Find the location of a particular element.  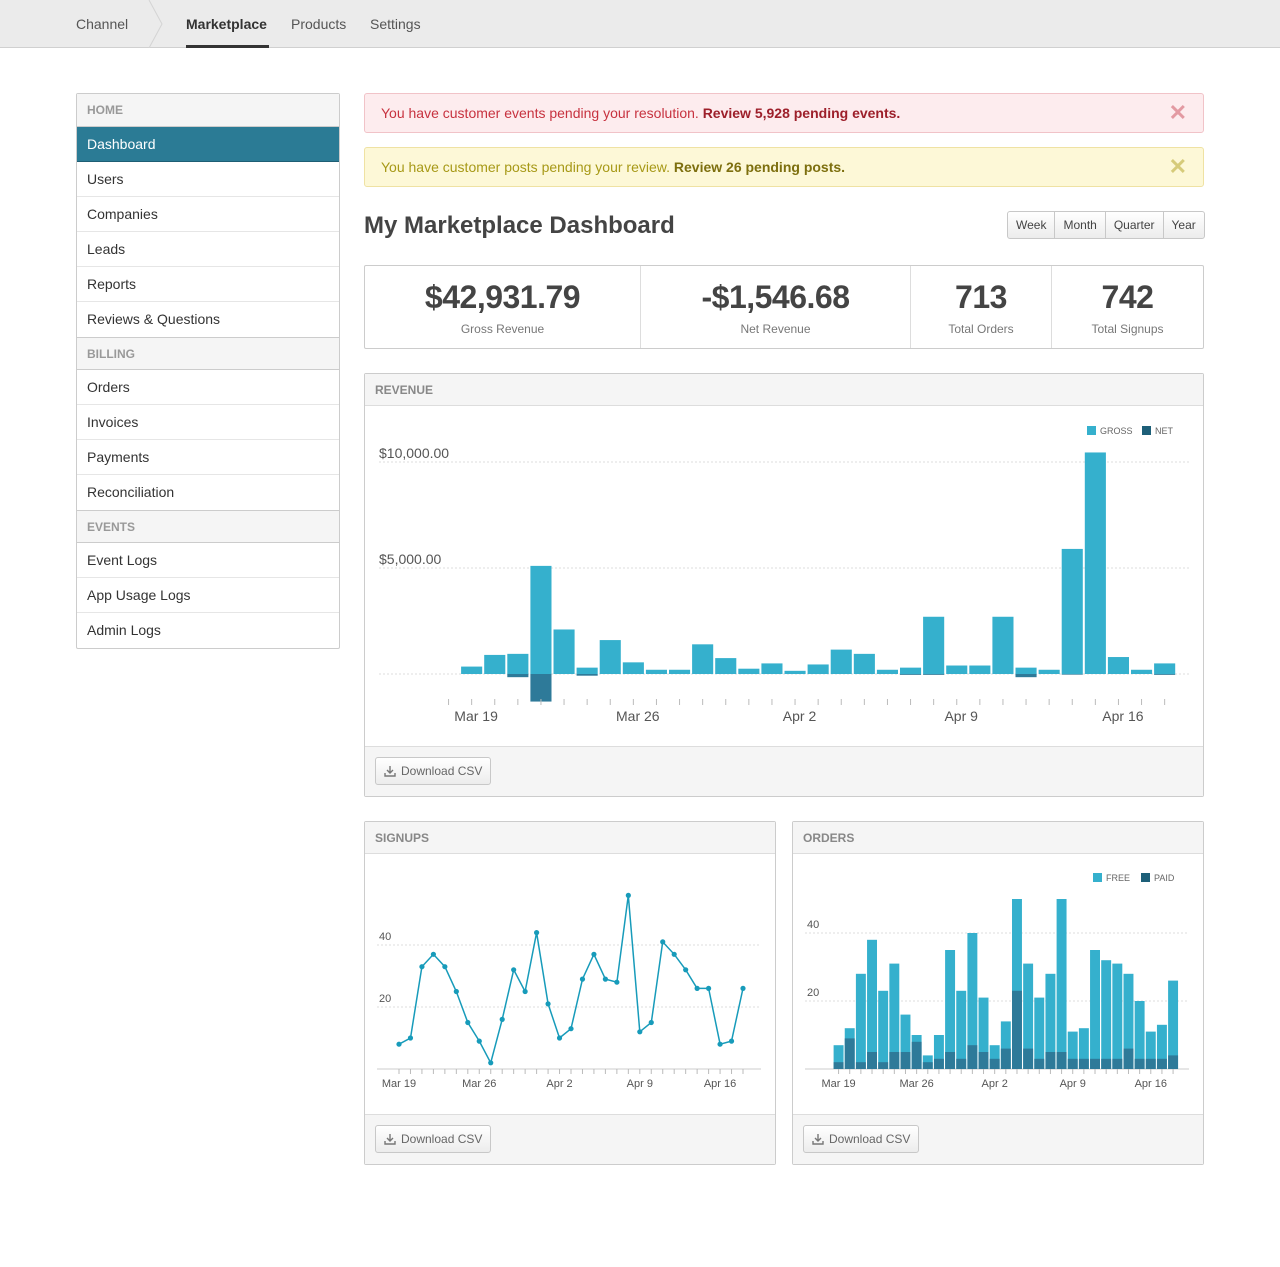

nav-marketplace: Marketplace is located at coordinates (226, 24).